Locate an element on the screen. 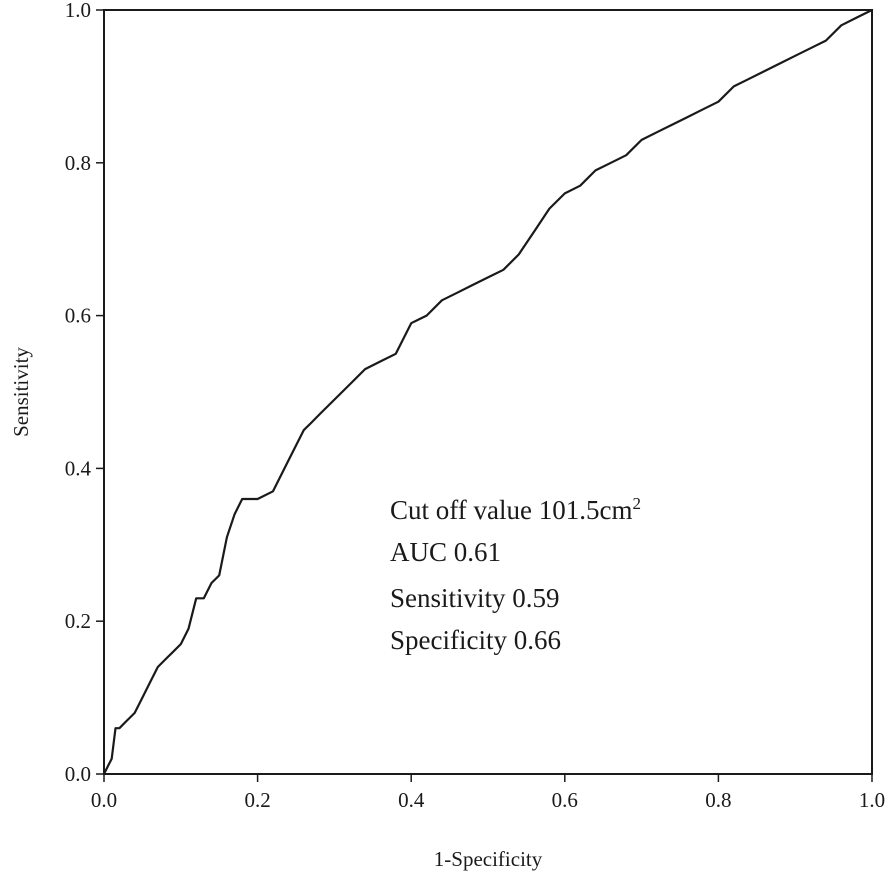 The height and width of the screenshot is (887, 896). cutoff-annotation: Cut off value 101.5cm2 is located at coordinates (515, 509).